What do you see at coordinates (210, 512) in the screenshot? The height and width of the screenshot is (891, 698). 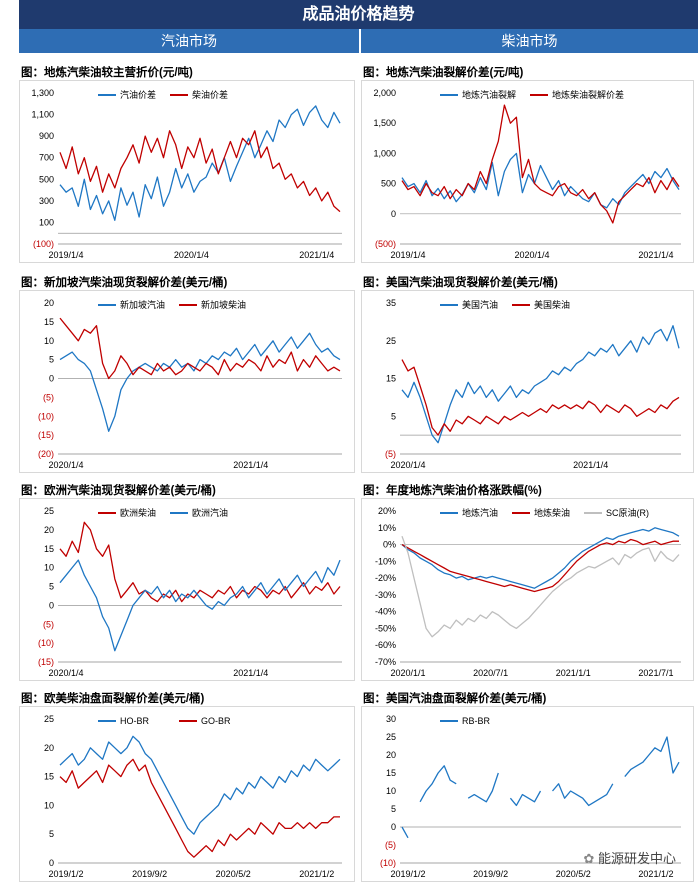 I see `legend-label: 欧洲汽油` at bounding box center [210, 512].